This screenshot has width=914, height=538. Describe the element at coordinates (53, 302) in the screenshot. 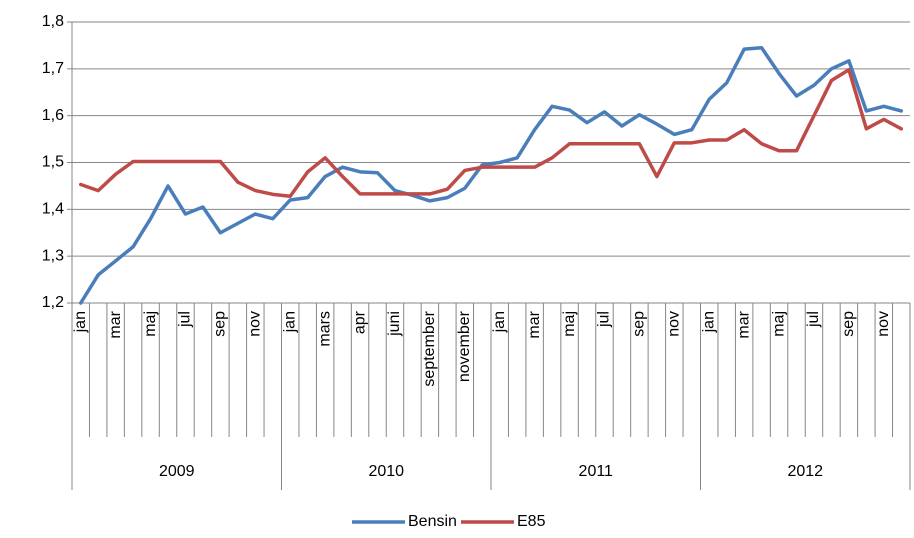

I see `y-tick-label: 1,2` at that location.